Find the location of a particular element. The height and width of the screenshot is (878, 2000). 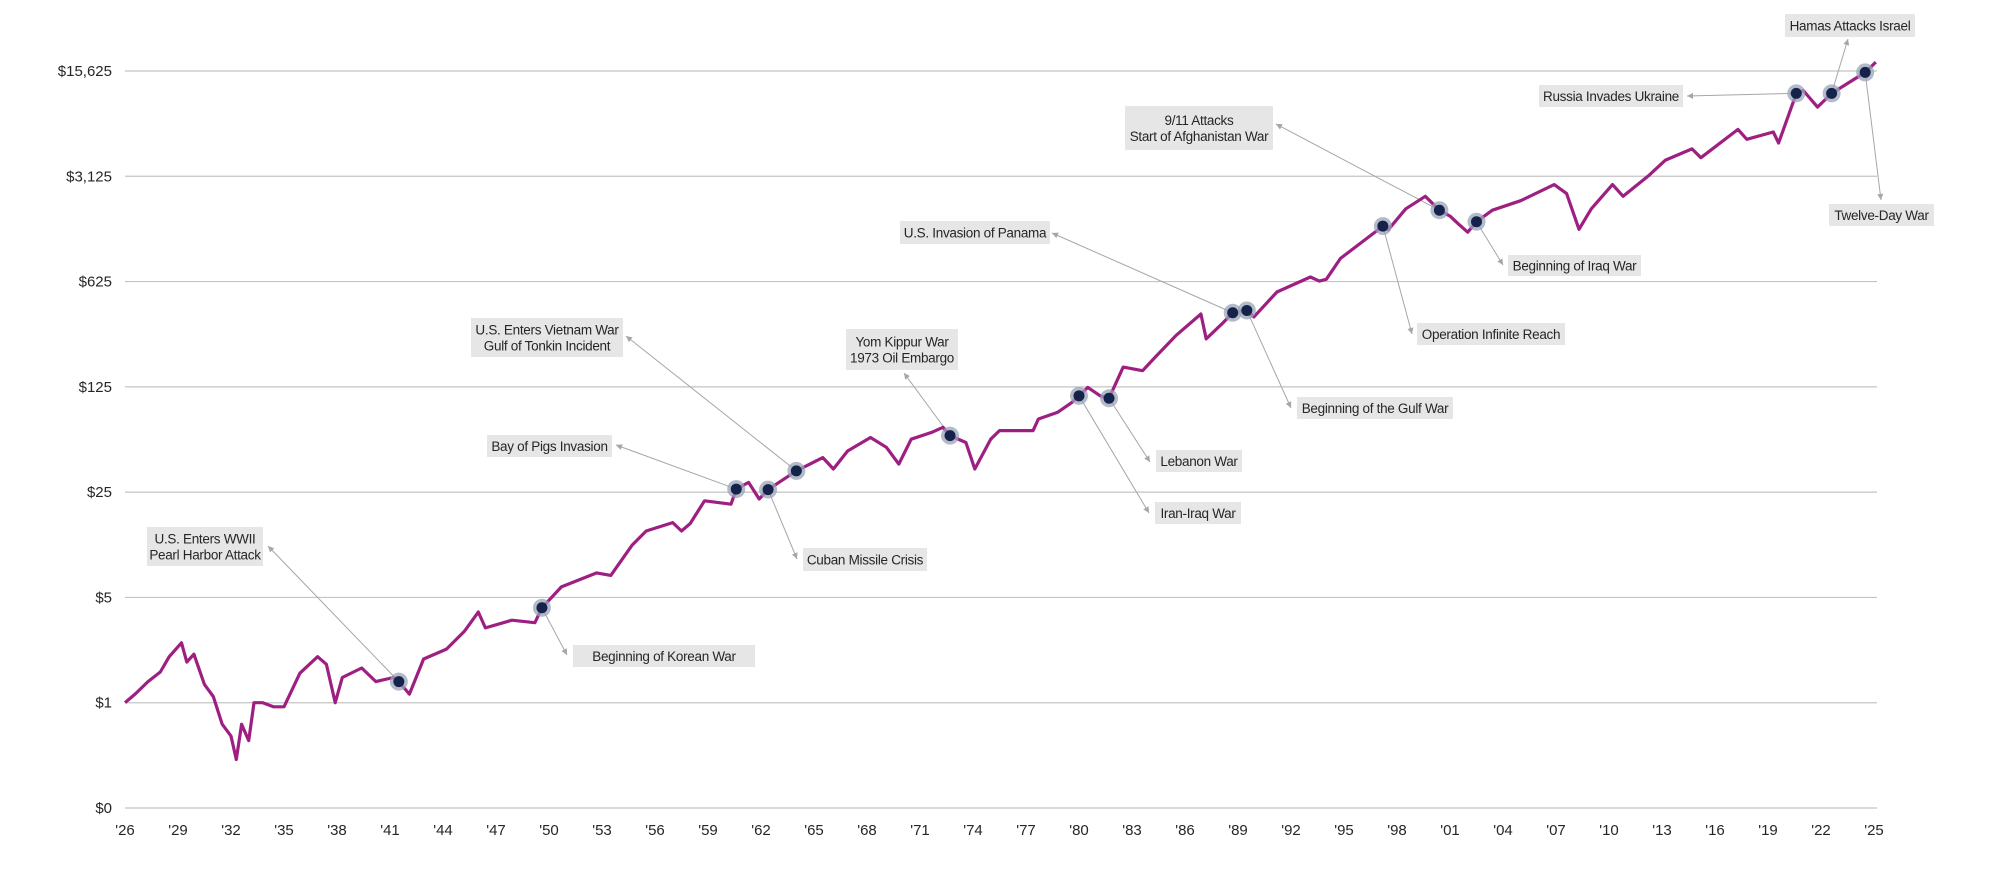

annotation-text: U.S. Invasion of Panama is located at coordinates (975, 233).